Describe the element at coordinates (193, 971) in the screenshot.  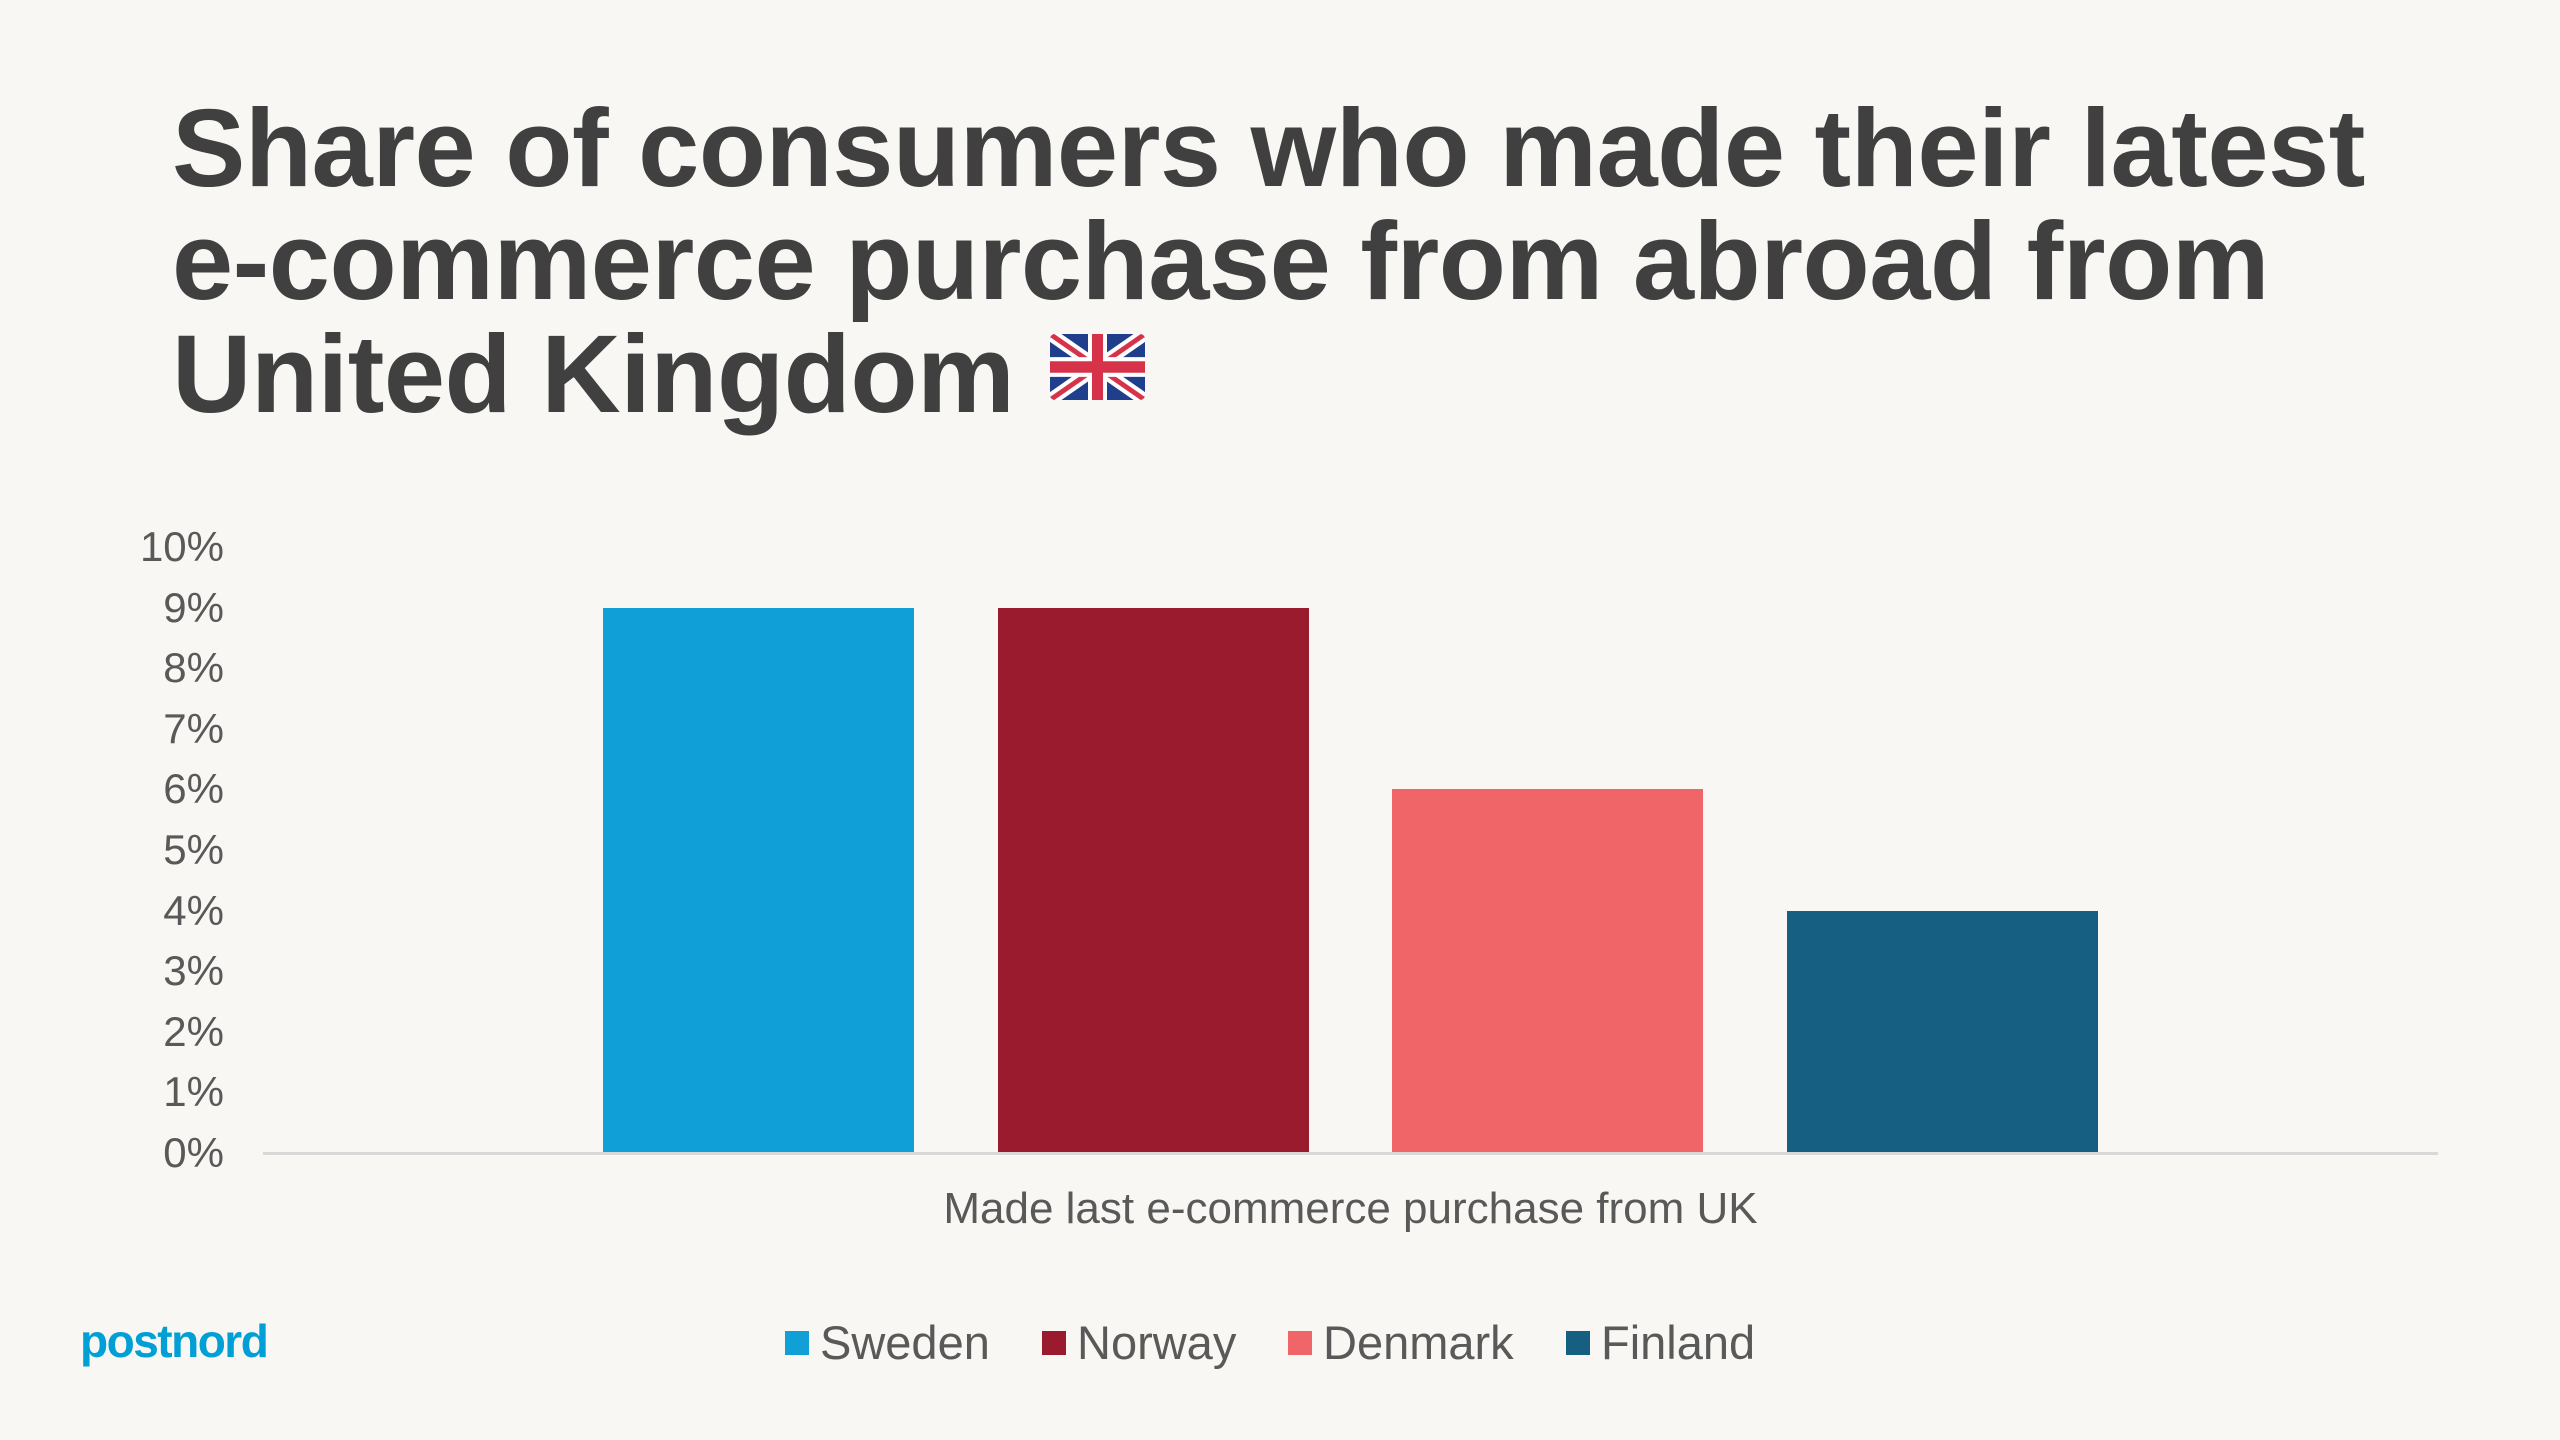
I see `y-tick-label: 3%` at that location.